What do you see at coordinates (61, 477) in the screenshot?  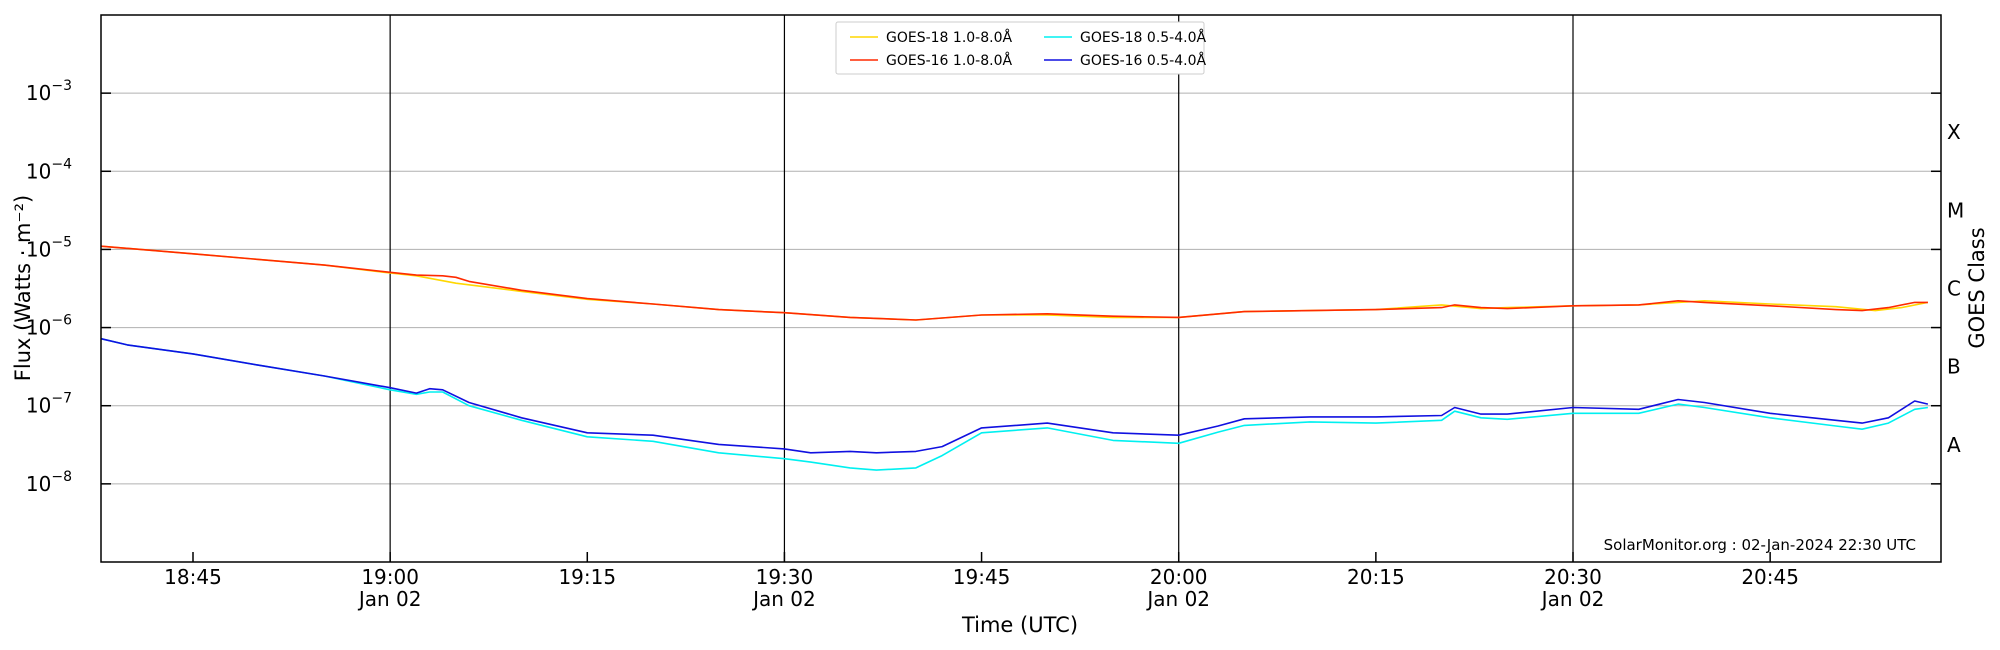 I see `y-tick-exponent: −8` at bounding box center [61, 477].